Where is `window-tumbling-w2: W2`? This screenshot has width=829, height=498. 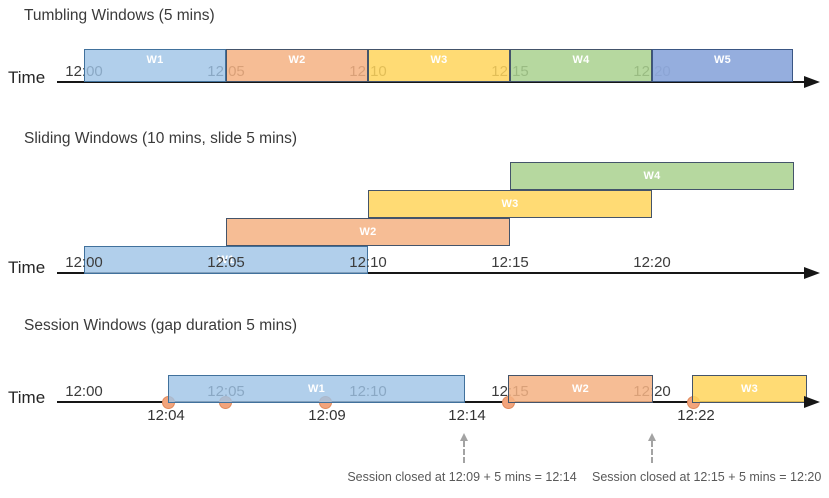 window-tumbling-w2: W2 is located at coordinates (297, 65).